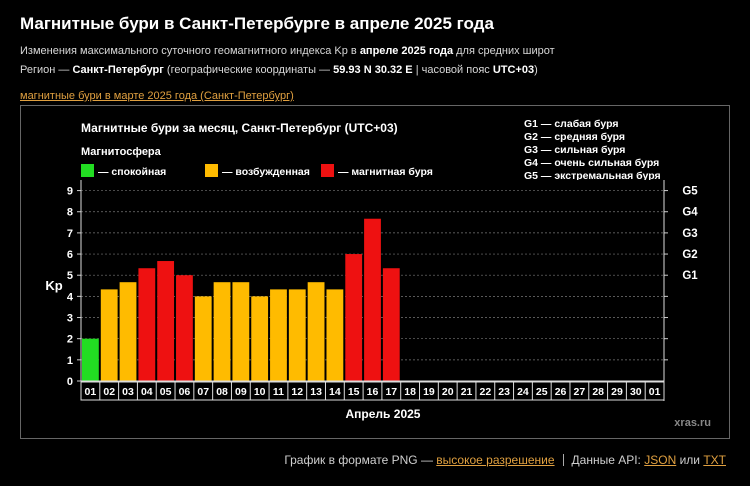 Image resolution: width=750 pixels, height=486 pixels. What do you see at coordinates (689, 234) in the screenshot?
I see `right-tick-label-g3: G3` at bounding box center [689, 234].